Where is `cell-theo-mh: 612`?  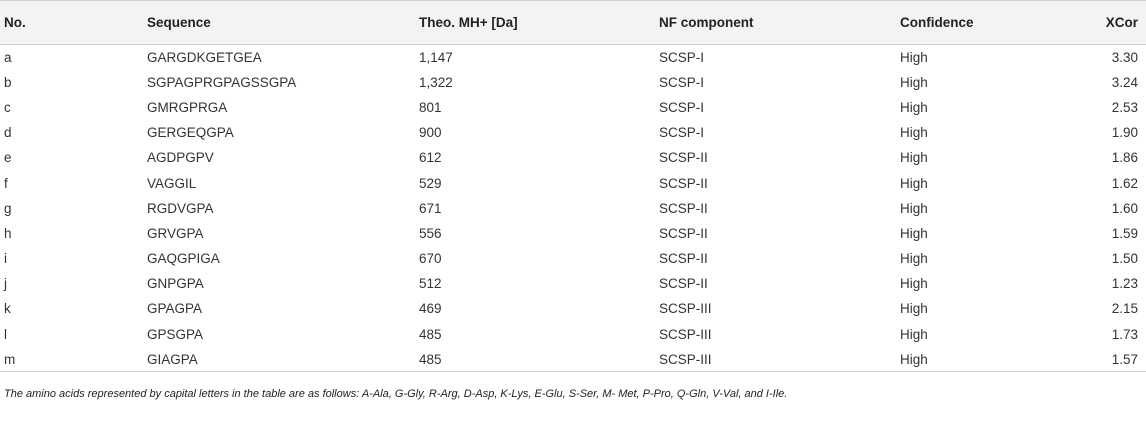
cell-theo-mh: 612 is located at coordinates (430, 158).